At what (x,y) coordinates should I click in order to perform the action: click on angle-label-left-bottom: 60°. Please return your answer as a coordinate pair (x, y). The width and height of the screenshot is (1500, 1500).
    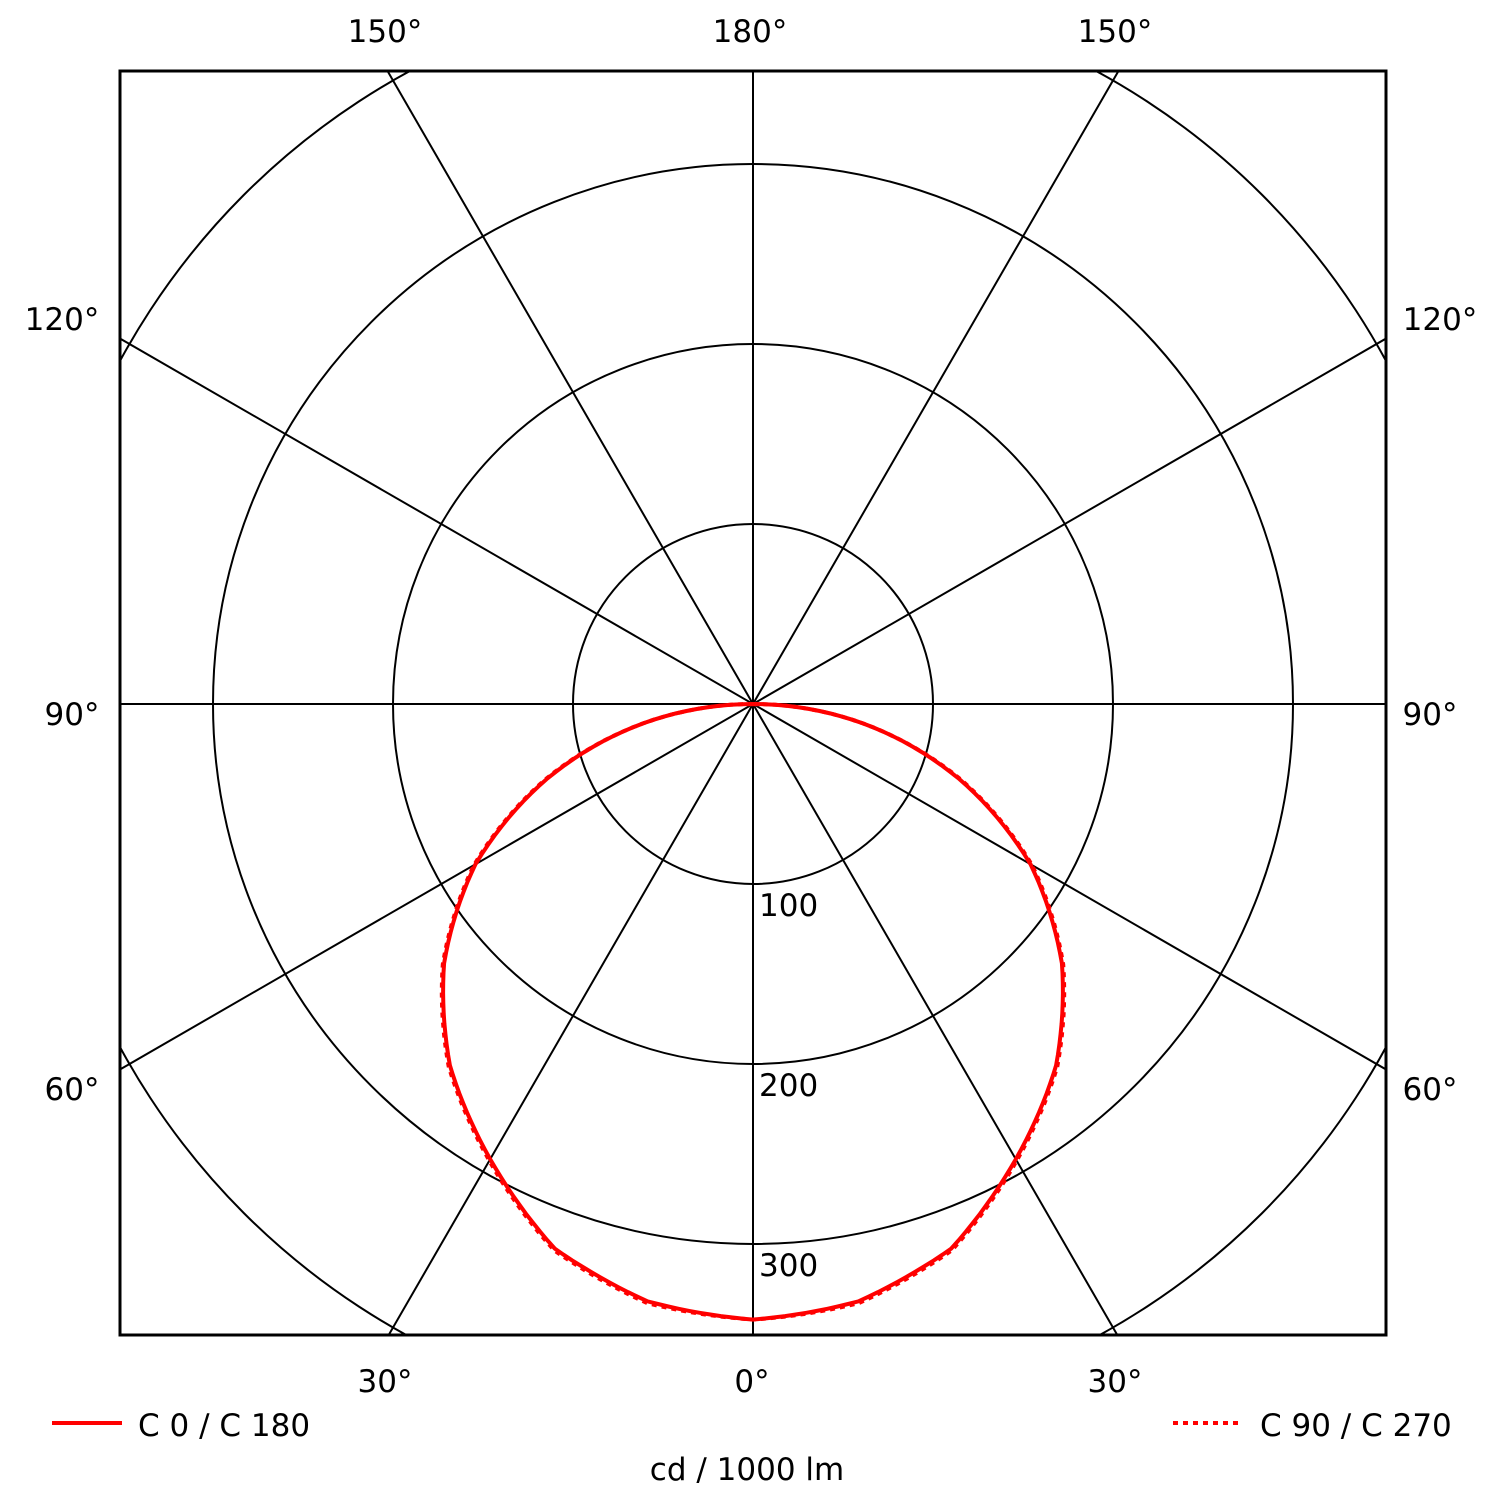
    Looking at the image, I should click on (72, 1090).